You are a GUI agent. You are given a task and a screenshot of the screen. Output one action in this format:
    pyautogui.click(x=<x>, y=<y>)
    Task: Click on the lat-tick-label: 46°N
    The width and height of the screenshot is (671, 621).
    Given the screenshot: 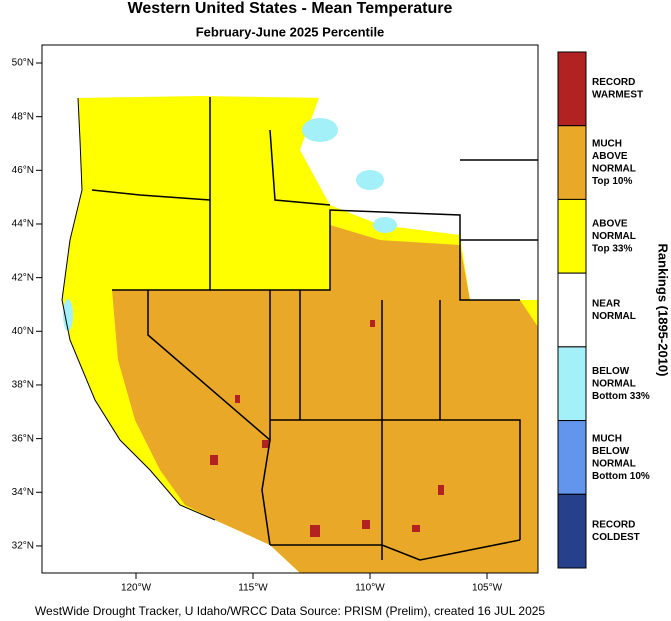 What is the action you would take?
    pyautogui.click(x=23, y=170)
    